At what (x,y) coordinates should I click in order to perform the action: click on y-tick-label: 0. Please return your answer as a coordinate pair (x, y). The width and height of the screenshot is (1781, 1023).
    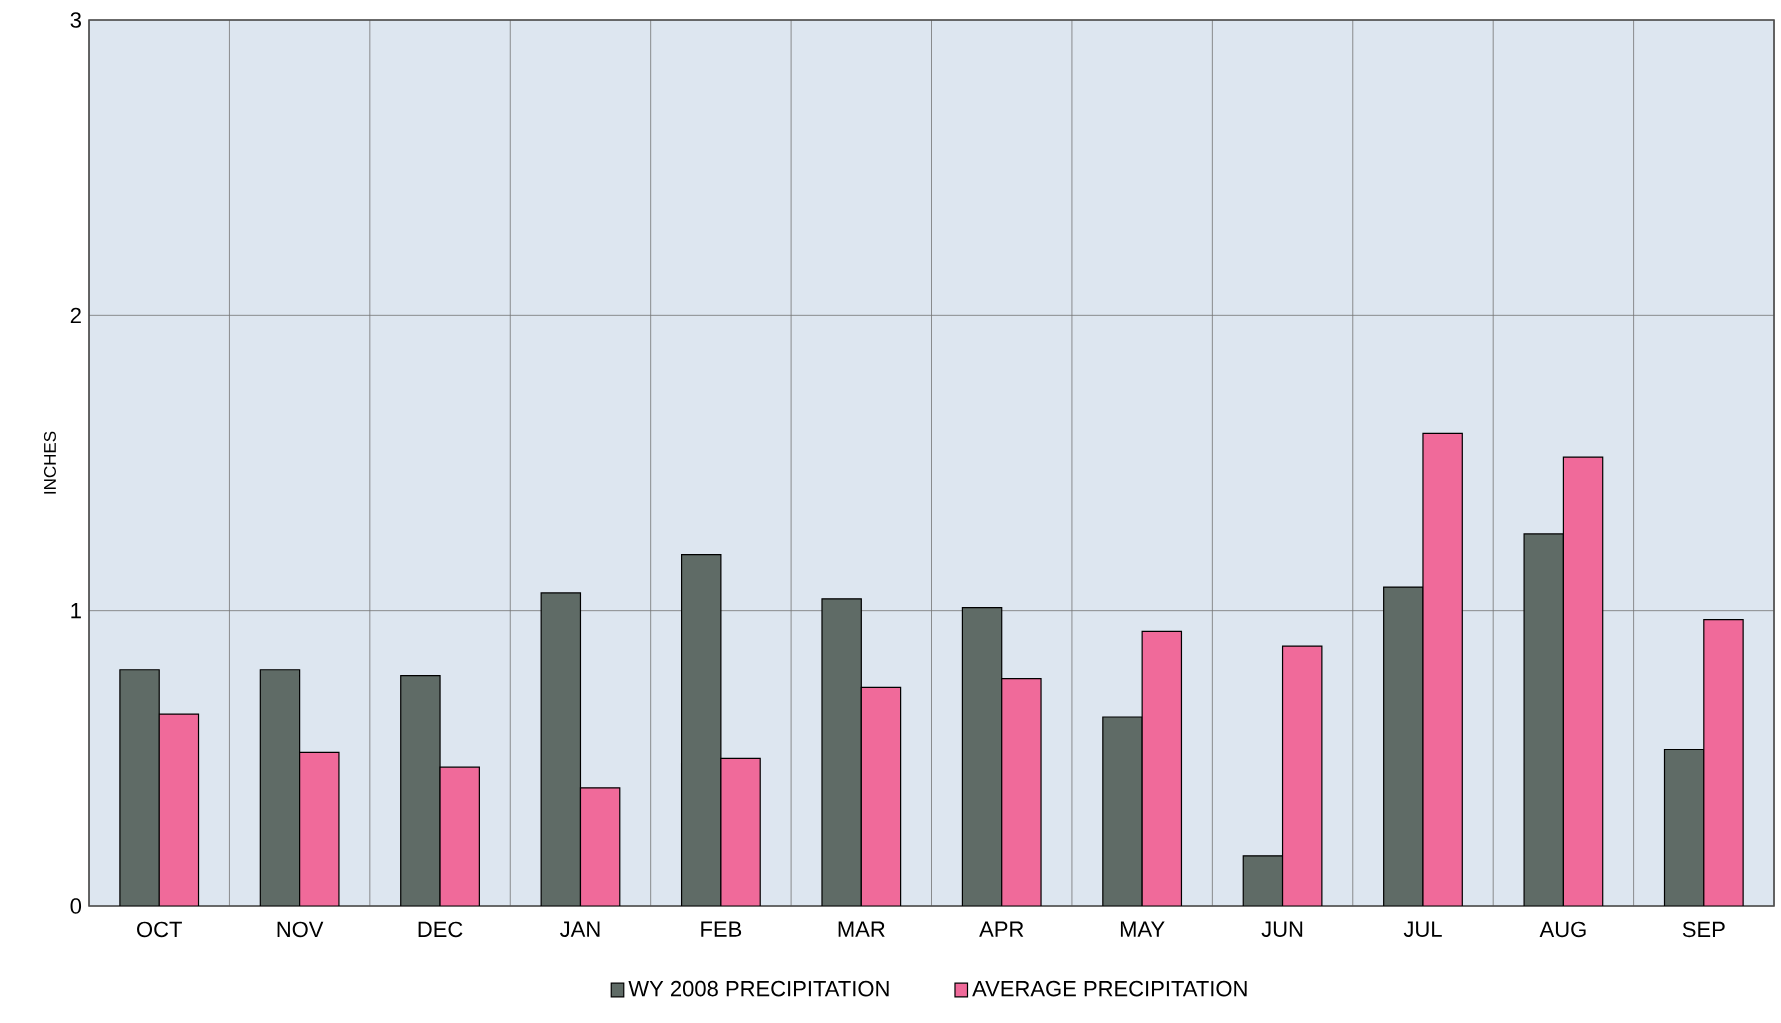
    Looking at the image, I should click on (76, 906).